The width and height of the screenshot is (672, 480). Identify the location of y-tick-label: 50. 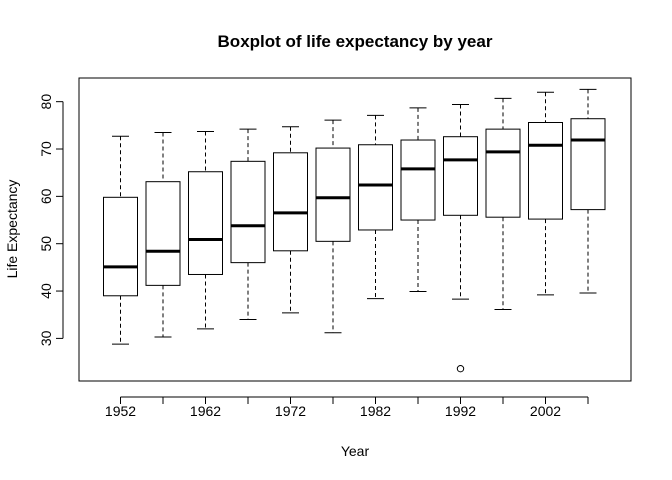
(46, 244).